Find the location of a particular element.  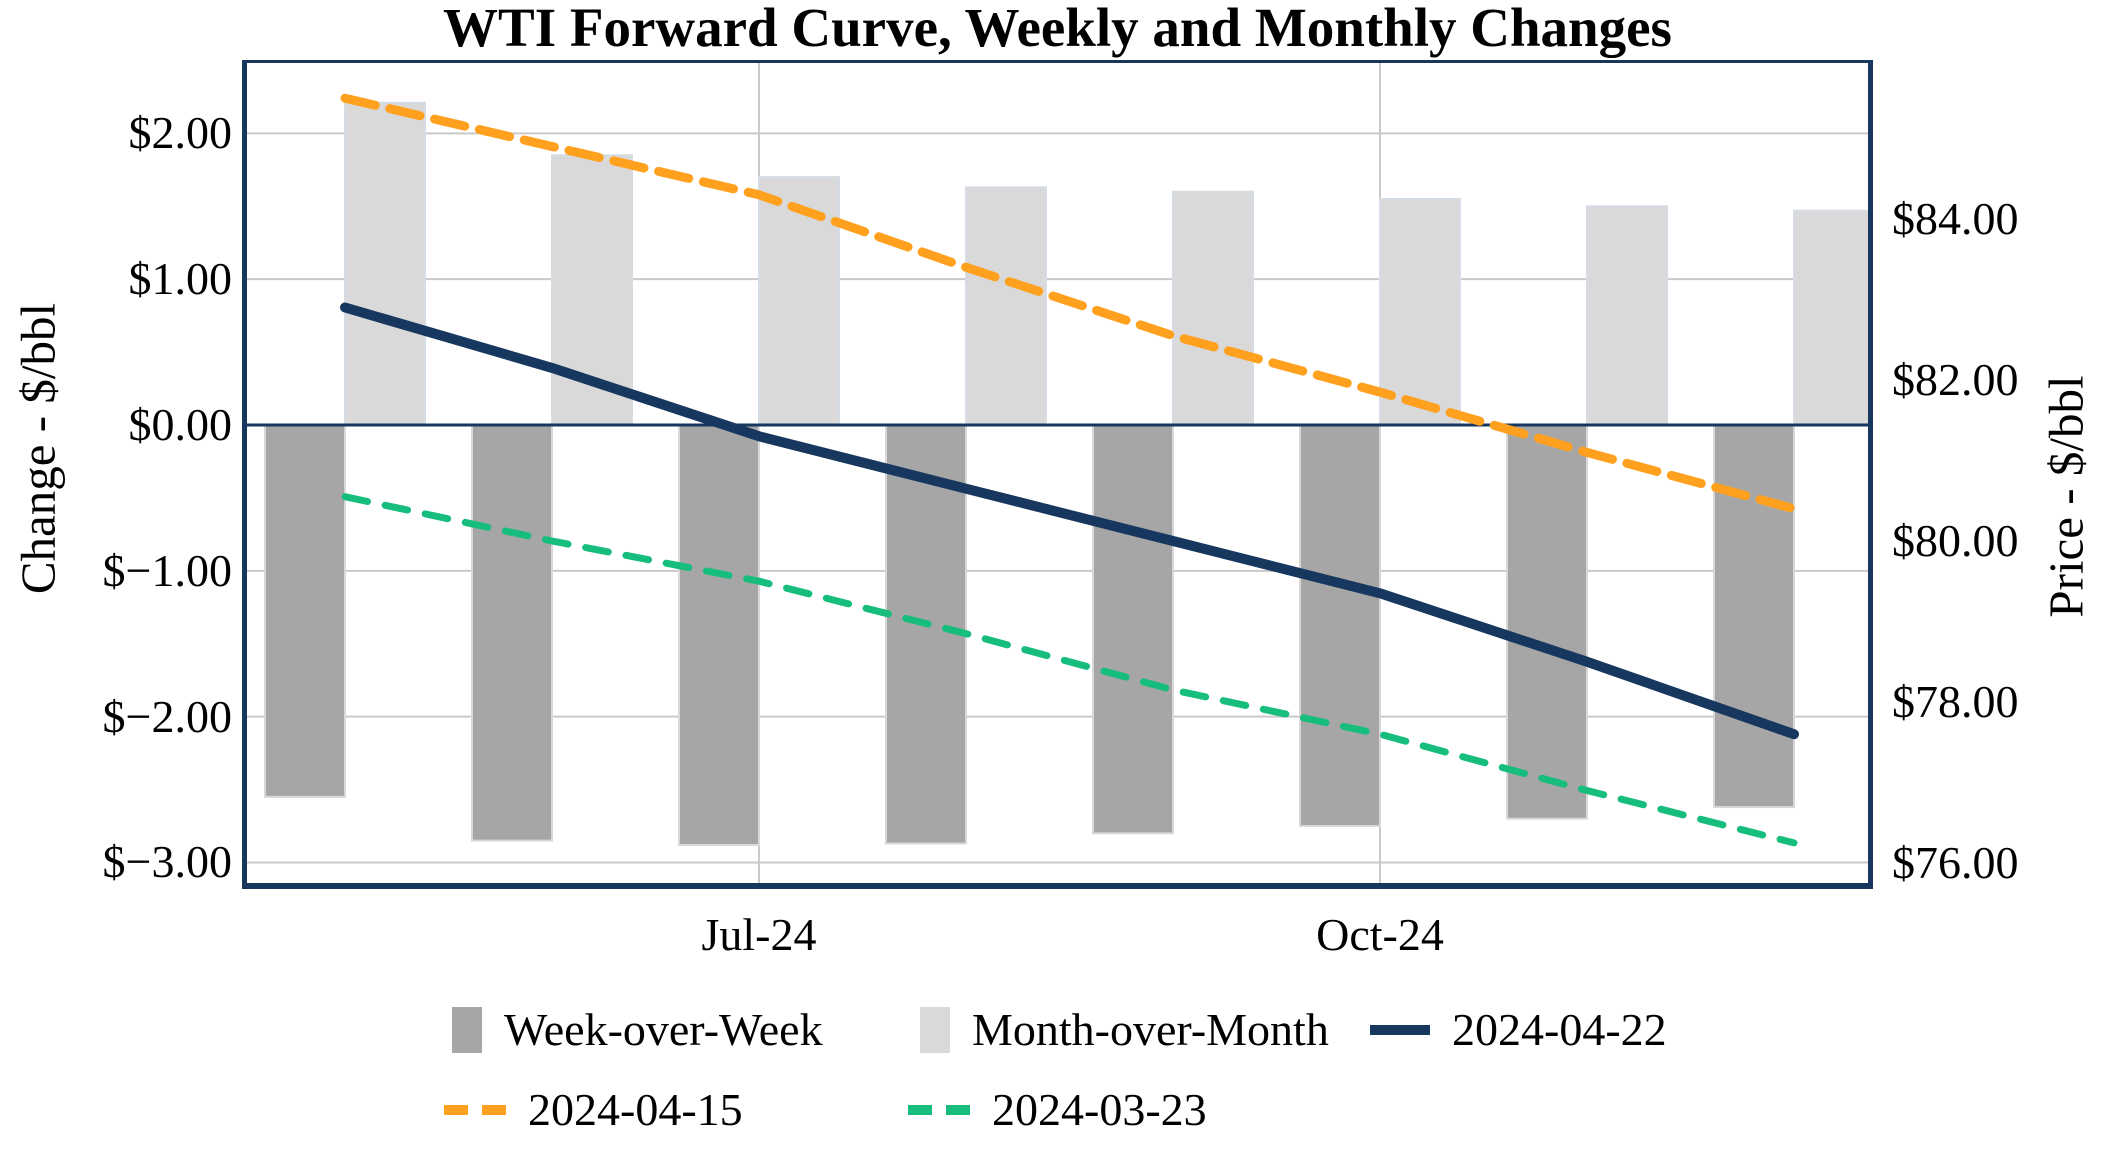

y-left-tick-label: $0.00 is located at coordinates (180, 424).